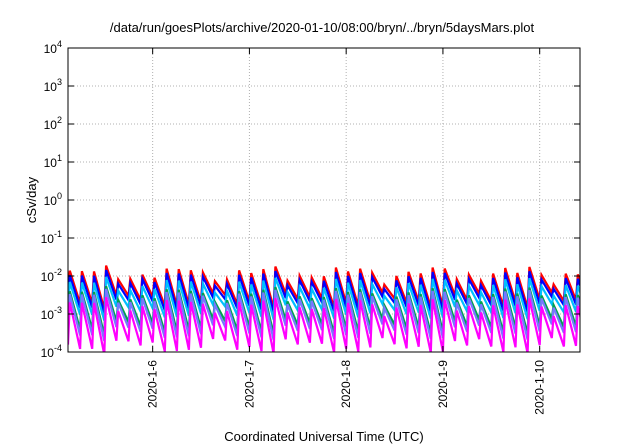 Image resolution: width=640 pixels, height=448 pixels. I want to click on x-tick-label: 2020-1-6, so click(153, 384).